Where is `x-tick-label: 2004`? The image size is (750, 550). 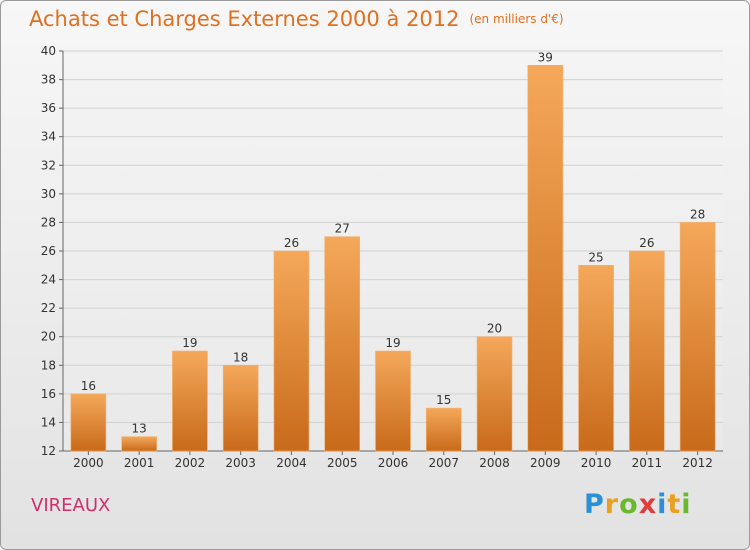 x-tick-label: 2004 is located at coordinates (291, 463).